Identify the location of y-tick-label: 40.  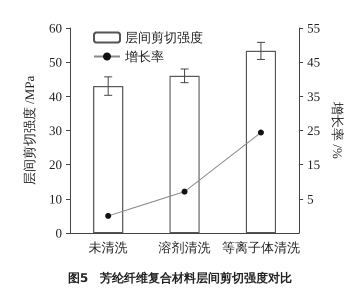
(55, 96).